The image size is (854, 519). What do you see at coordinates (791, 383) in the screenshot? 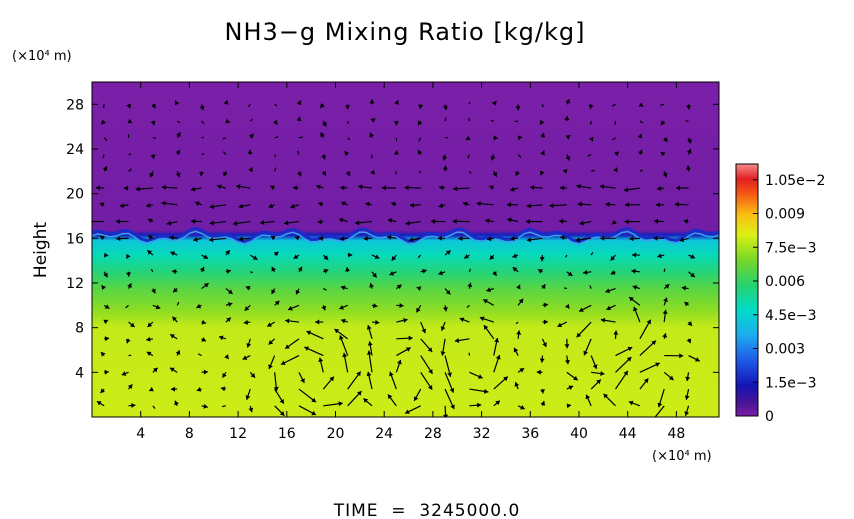
I see `colorbar-tick-label: 1.5e−3` at bounding box center [791, 383].